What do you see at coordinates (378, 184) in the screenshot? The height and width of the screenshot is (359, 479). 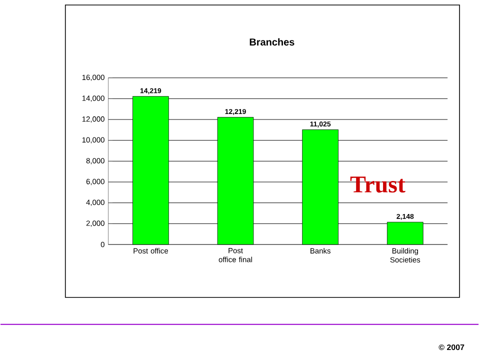 I see `annotation: Trust` at bounding box center [378, 184].